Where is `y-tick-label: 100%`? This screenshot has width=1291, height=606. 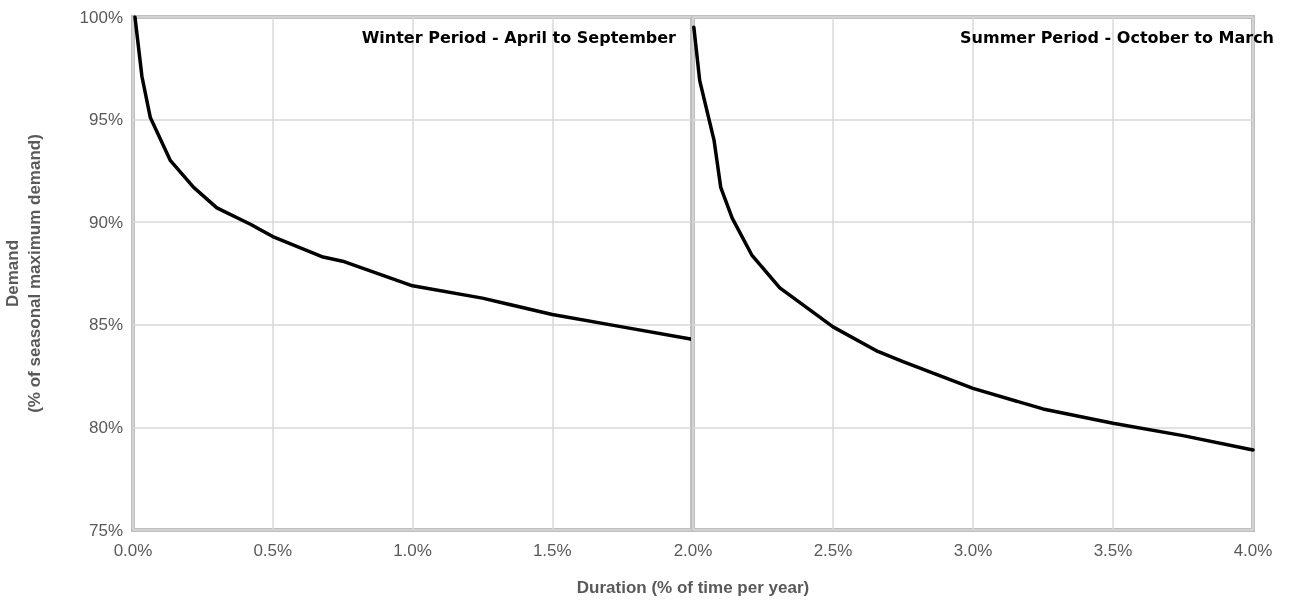 y-tick-label: 100% is located at coordinates (101, 17).